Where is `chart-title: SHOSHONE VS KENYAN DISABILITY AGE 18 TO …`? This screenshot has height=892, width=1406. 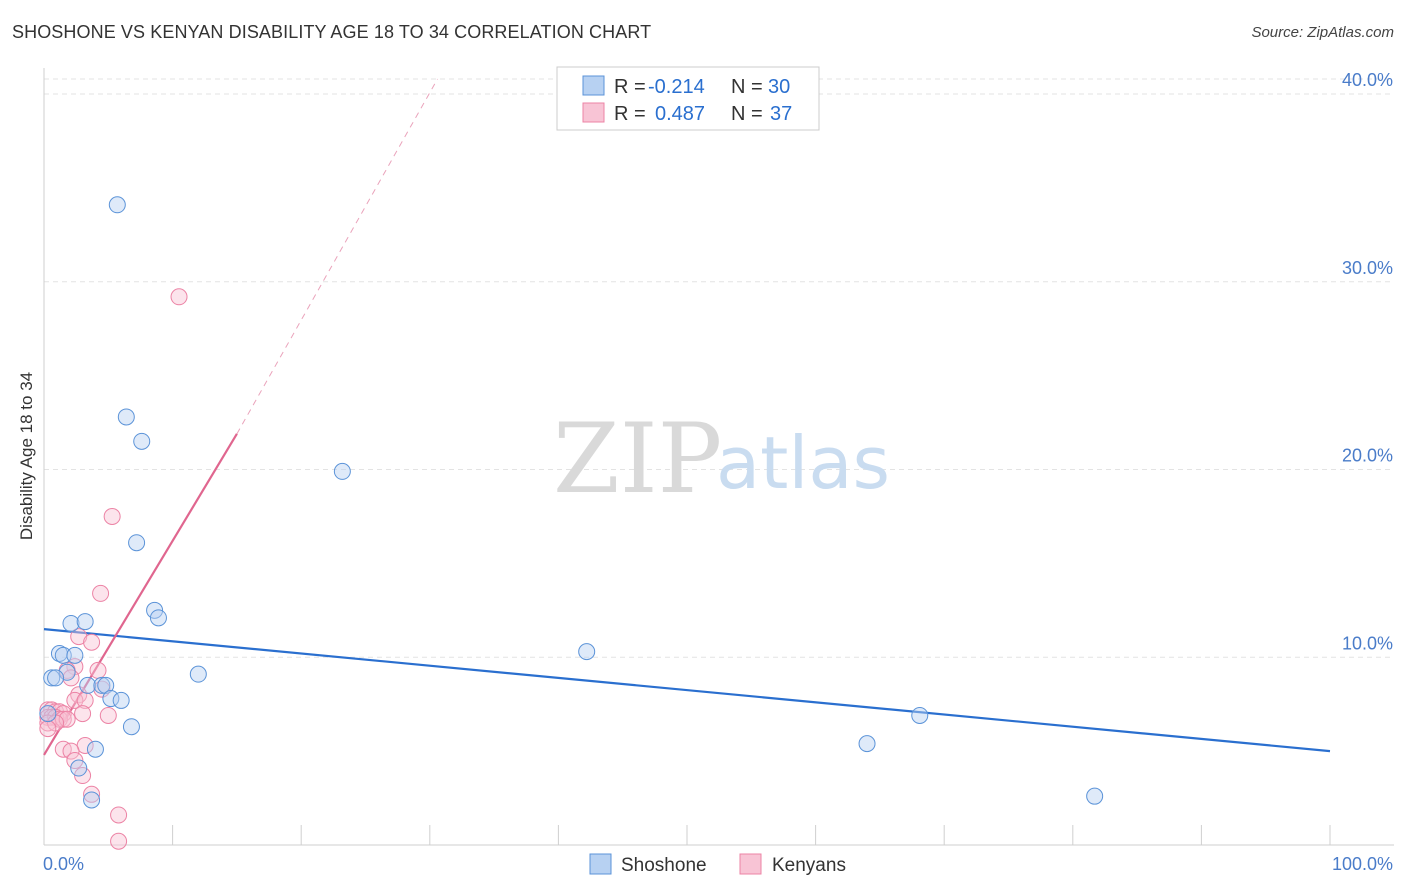
chart-title: SHOSHONE VS KENYAN DISABILITY AGE 18 TO … is located at coordinates (332, 32).